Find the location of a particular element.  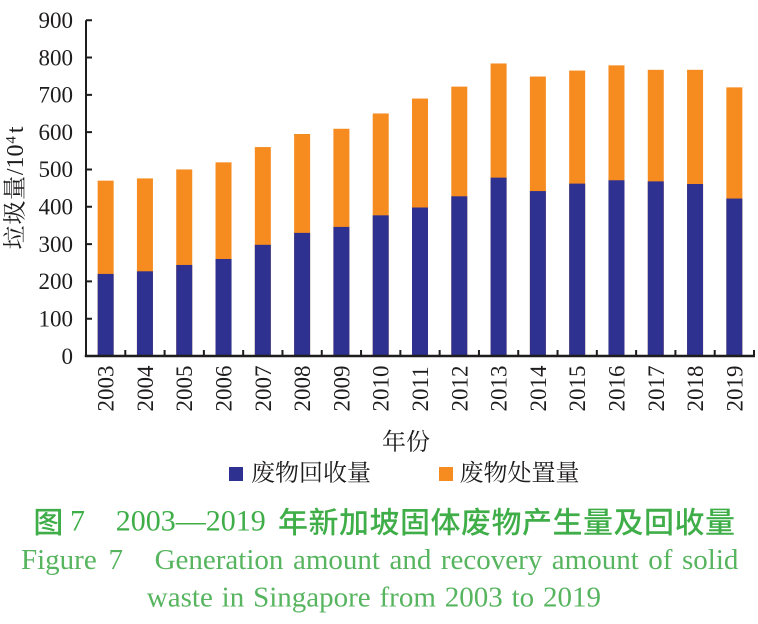

svg-text: 200 is located at coordinates (56, 281).